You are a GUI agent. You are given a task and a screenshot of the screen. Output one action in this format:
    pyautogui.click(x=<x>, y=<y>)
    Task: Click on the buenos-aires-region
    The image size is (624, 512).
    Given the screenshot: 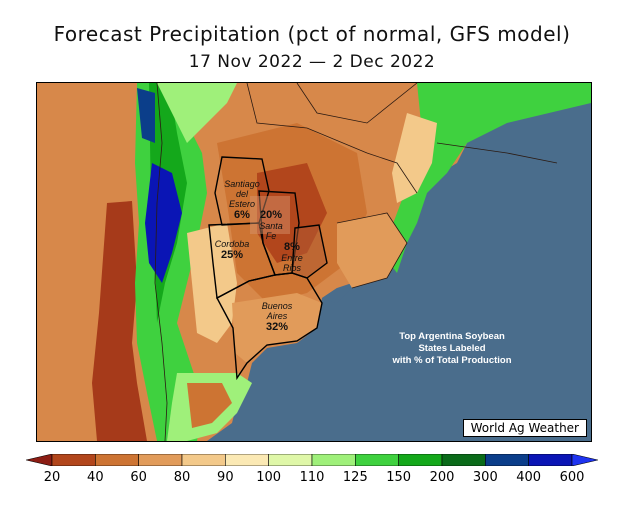 What is the action you would take?
    pyautogui.click(x=277, y=328)
    